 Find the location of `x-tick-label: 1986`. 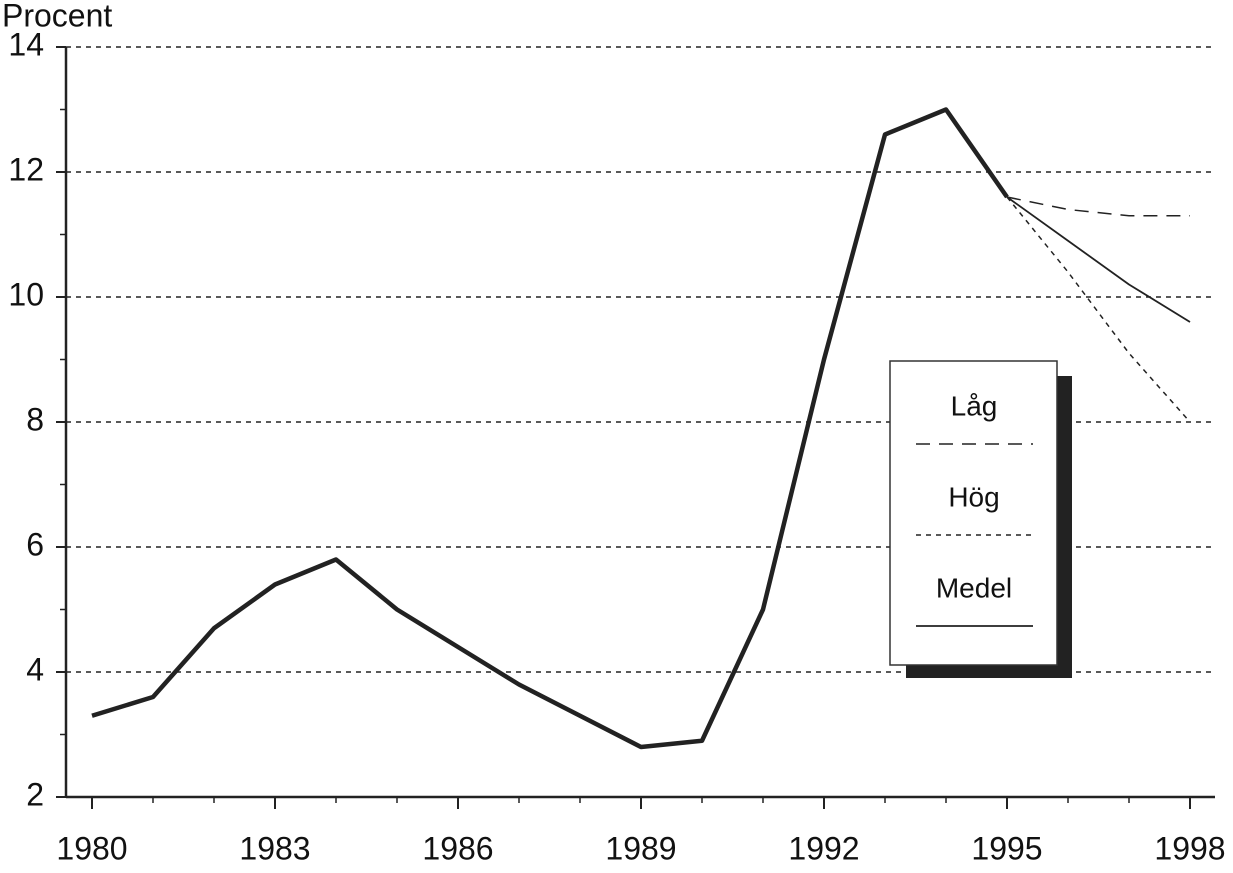

x-tick-label: 1986 is located at coordinates (457, 848).